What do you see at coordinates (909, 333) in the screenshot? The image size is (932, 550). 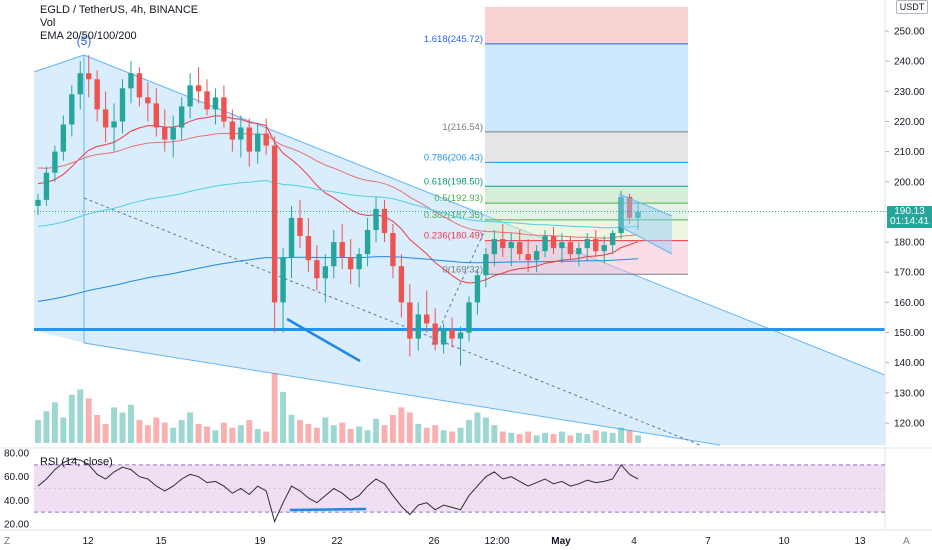 I see `price-tick-label: 150.00` at bounding box center [909, 333].